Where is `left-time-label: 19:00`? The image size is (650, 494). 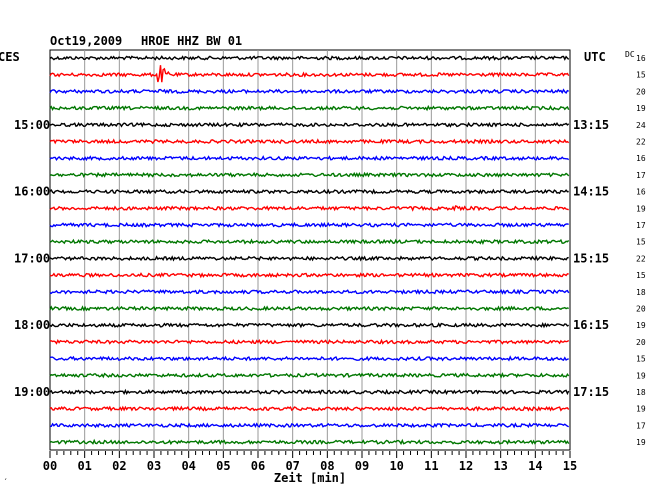
left-time-label: 19:00 is located at coordinates (32, 392).